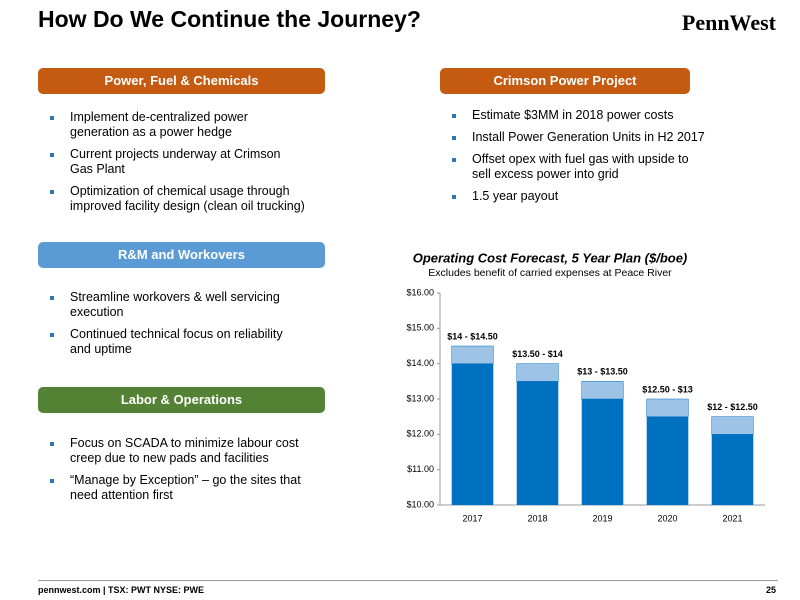 The width and height of the screenshot is (800, 600). What do you see at coordinates (770, 590) in the screenshot?
I see `page-number: 25` at bounding box center [770, 590].